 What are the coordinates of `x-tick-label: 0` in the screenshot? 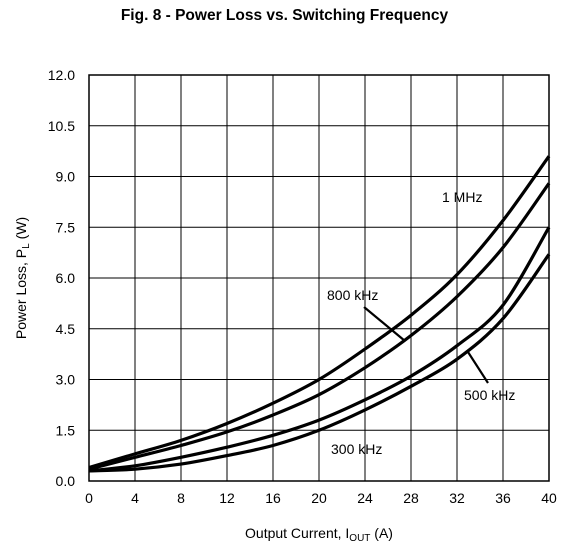 It's located at (89, 498).